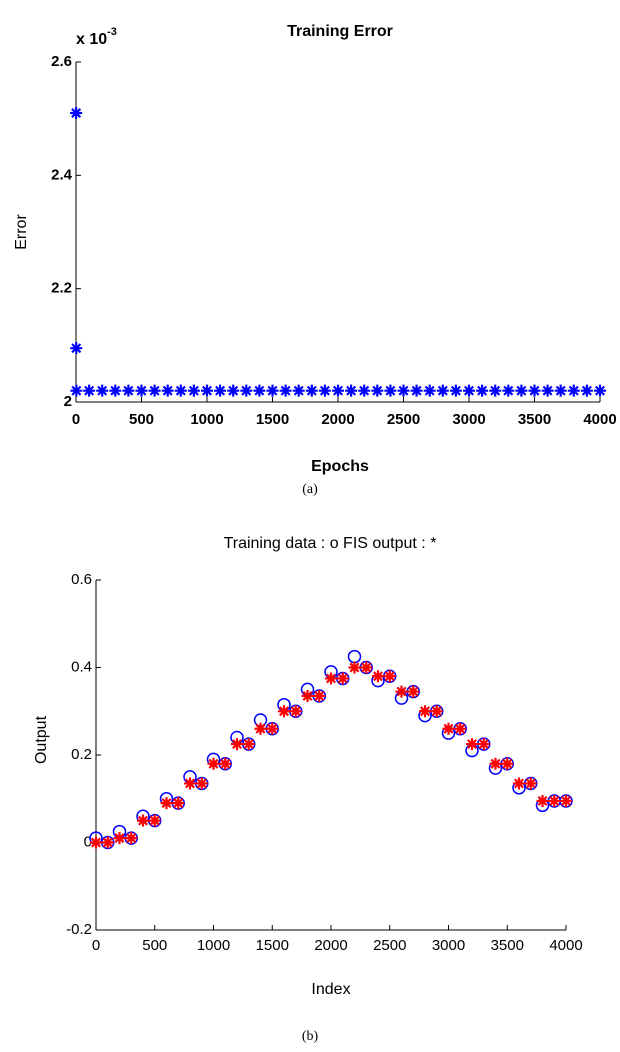 This screenshot has width=620, height=1052. What do you see at coordinates (340, 31) in the screenshot?
I see `chart-title: Training Error` at bounding box center [340, 31].